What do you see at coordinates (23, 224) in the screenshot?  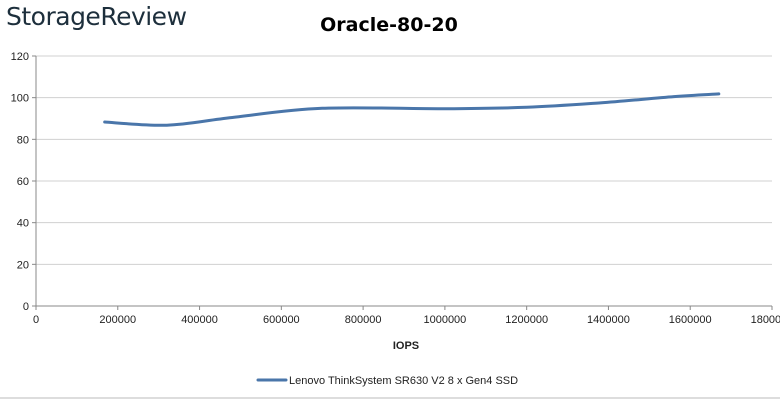 I see `y-tick-label: 40` at bounding box center [23, 224].